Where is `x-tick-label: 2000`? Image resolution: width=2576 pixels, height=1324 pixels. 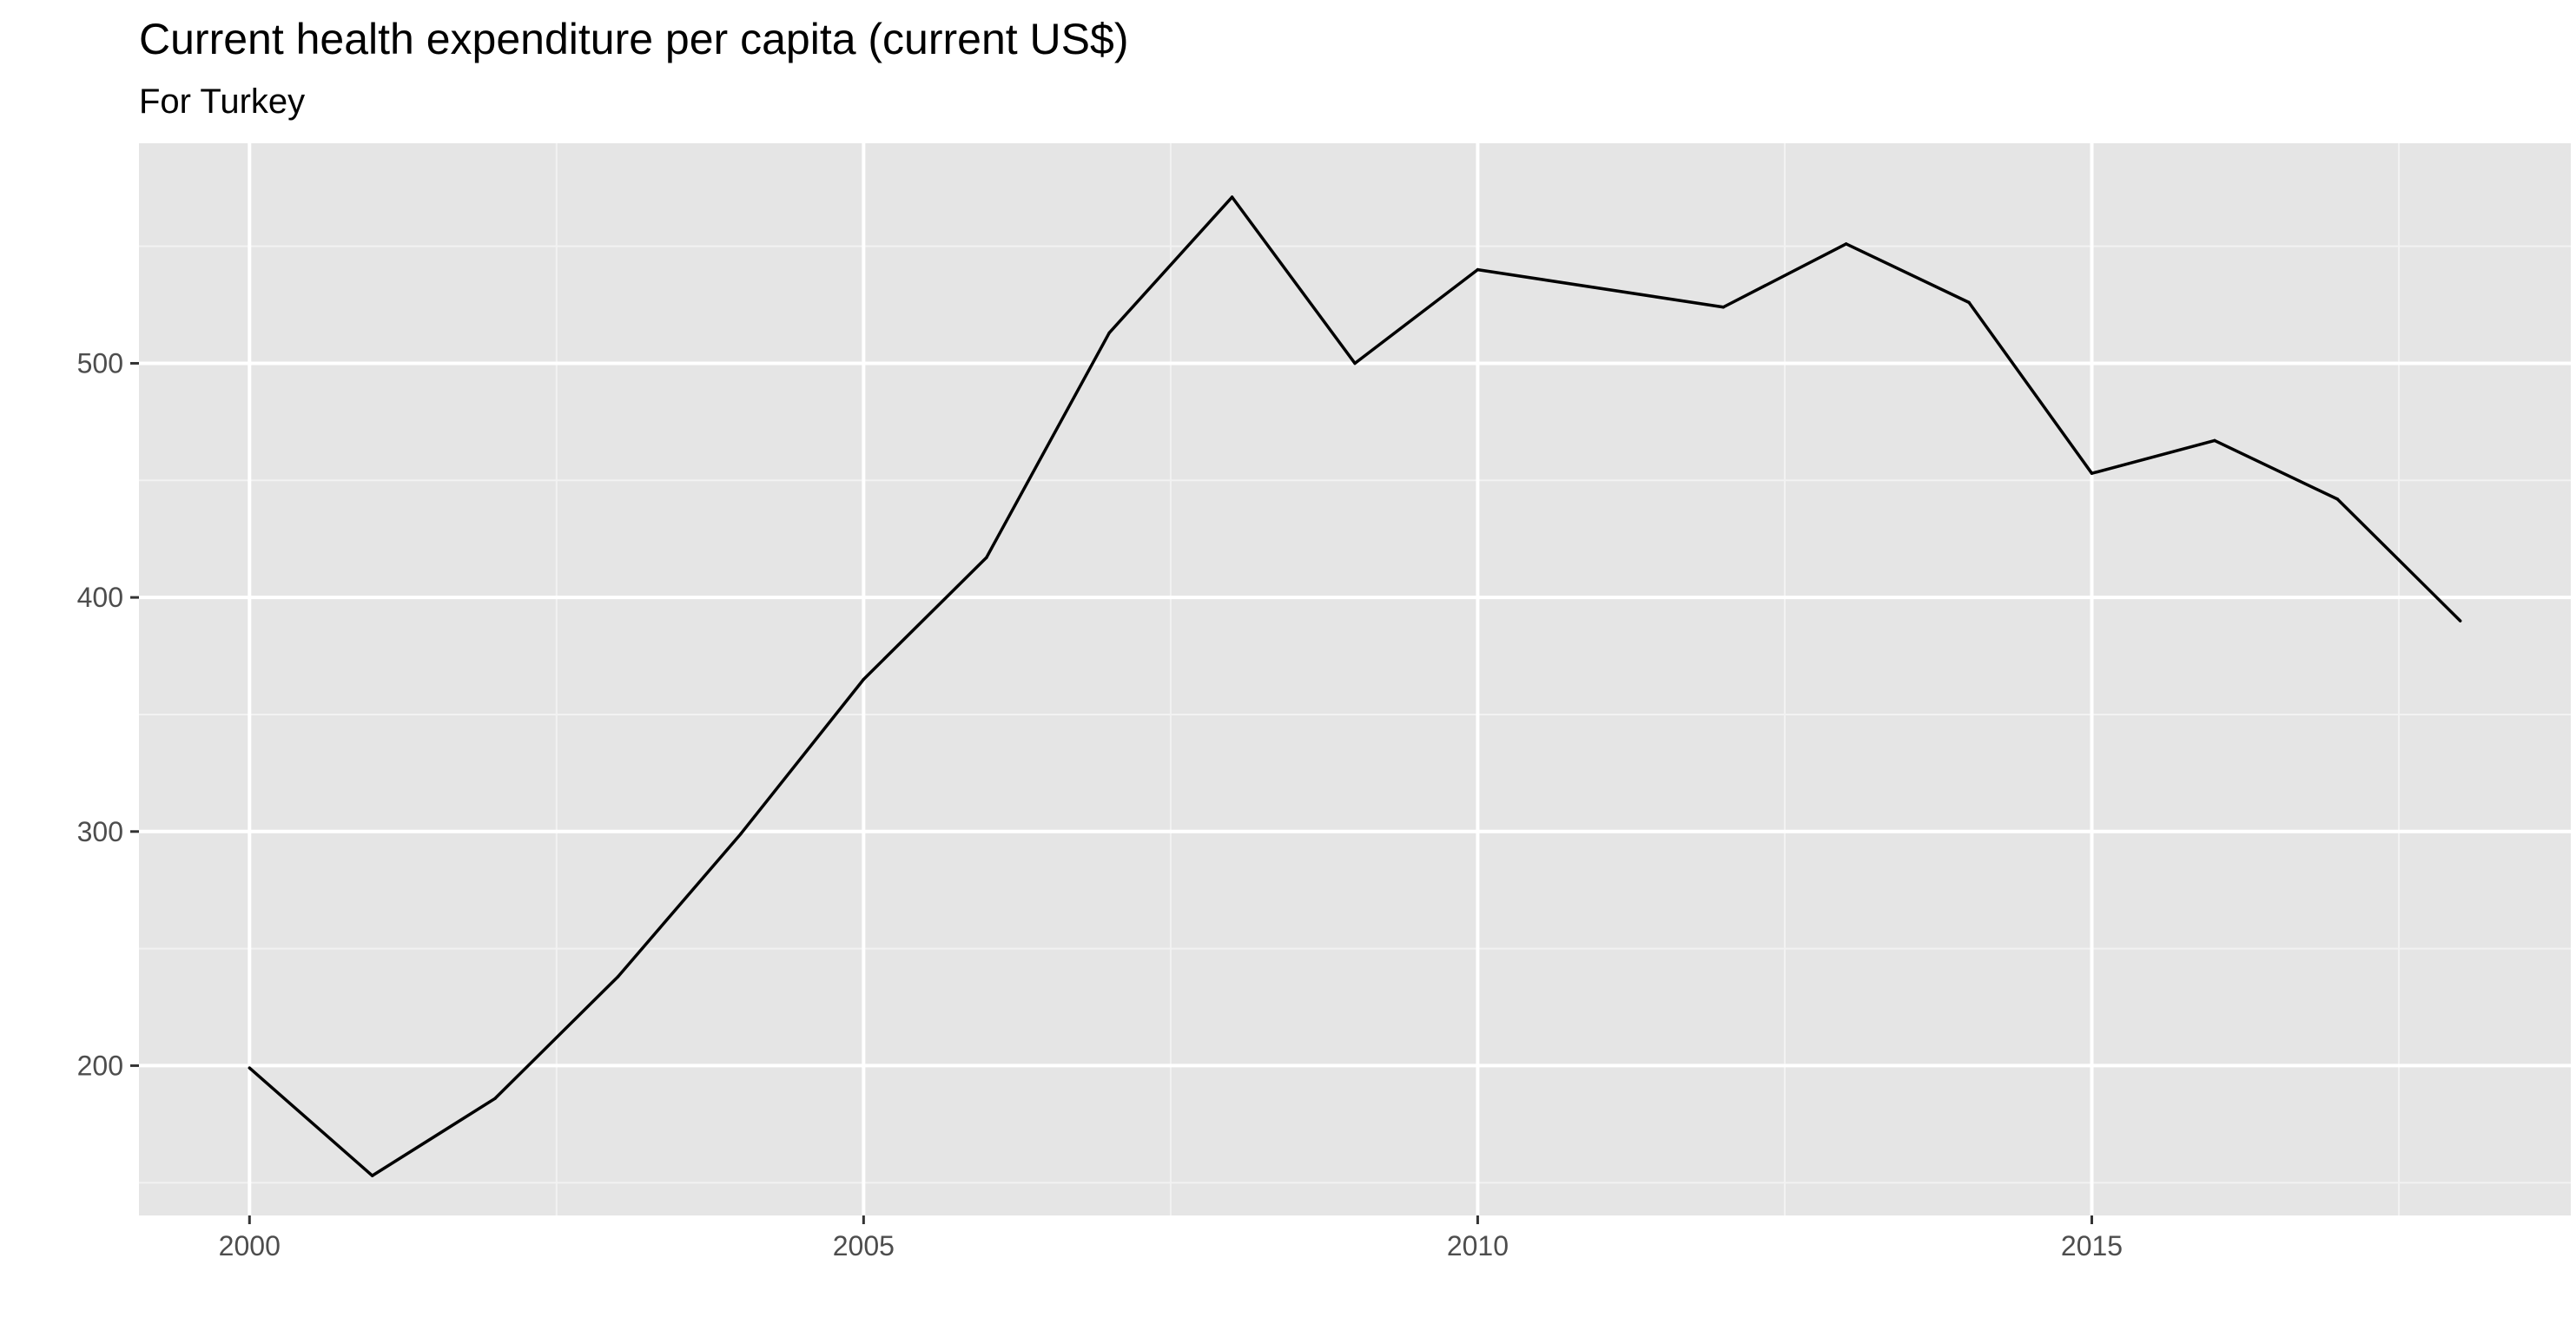
x-tick-label: 2000 is located at coordinates (250, 1245).